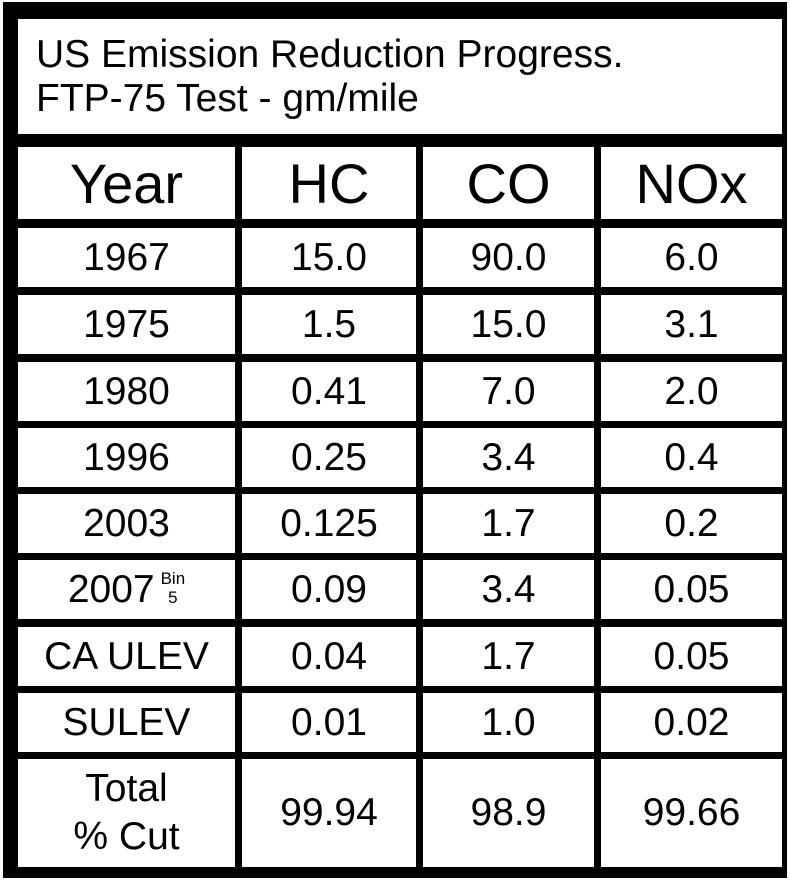  I want to click on year-cell: 1975, so click(126, 324).